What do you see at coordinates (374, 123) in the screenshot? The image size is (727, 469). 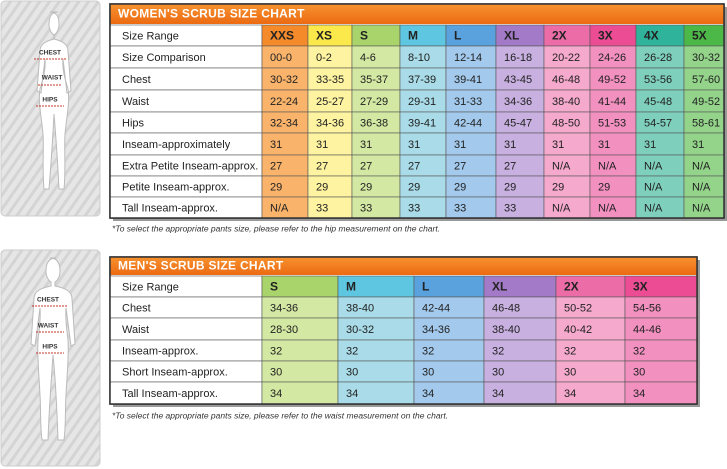 I see `cell-value: 36-38` at bounding box center [374, 123].